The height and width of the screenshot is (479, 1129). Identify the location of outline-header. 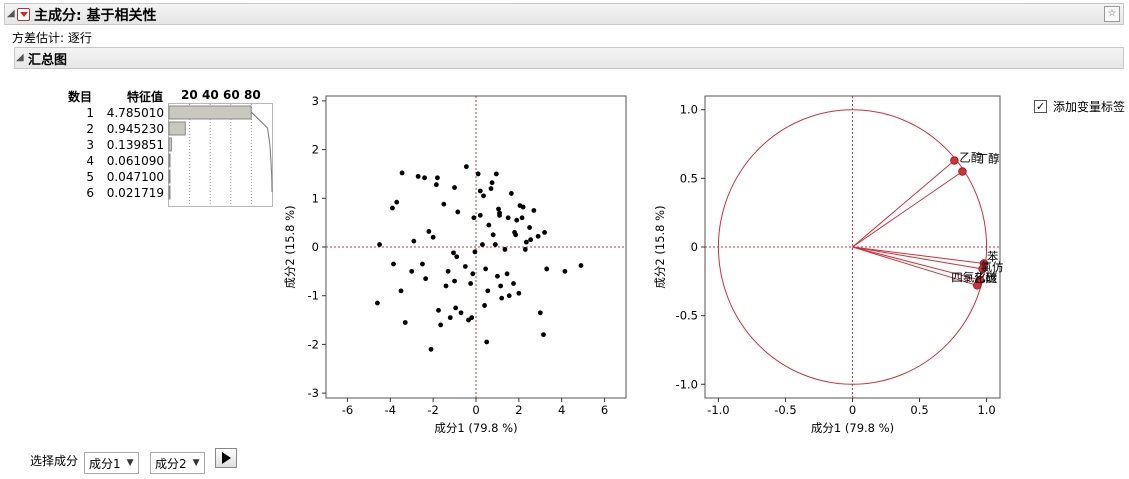
(564, 14).